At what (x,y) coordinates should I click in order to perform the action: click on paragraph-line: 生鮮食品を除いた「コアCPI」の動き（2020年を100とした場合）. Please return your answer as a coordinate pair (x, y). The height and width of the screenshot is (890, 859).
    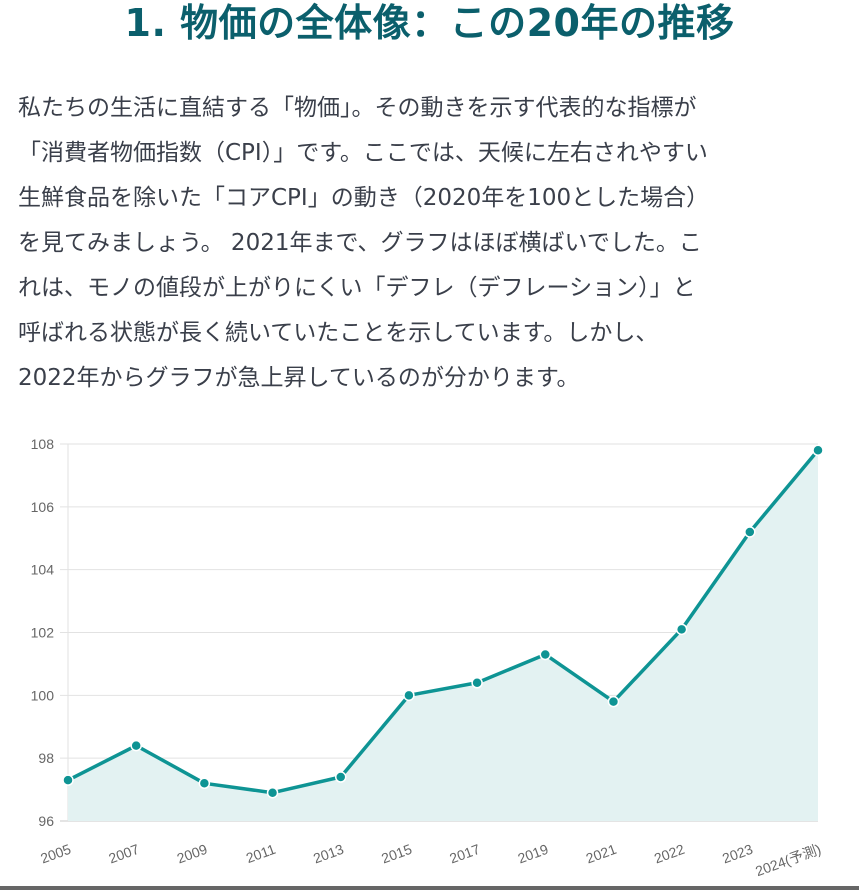
    Looking at the image, I should click on (364, 198).